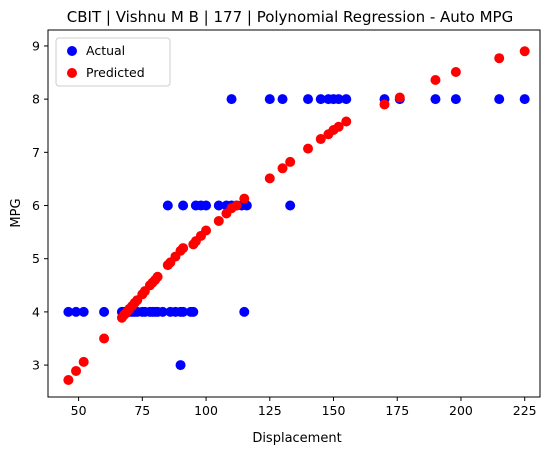  I want to click on x-tick-label: 225, so click(525, 410).